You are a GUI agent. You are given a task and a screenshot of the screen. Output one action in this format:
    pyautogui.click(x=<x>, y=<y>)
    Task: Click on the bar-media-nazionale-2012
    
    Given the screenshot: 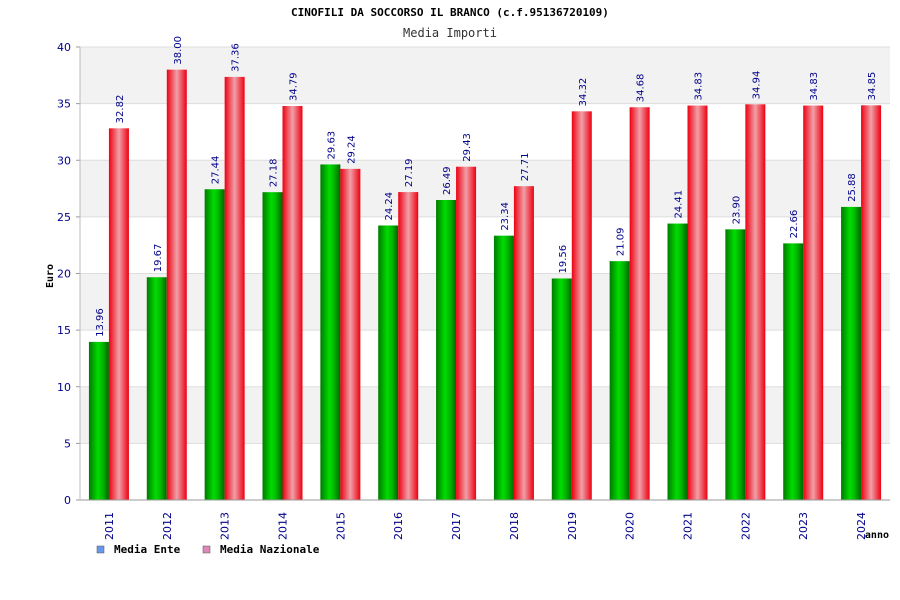 What is the action you would take?
    pyautogui.click(x=176, y=285)
    